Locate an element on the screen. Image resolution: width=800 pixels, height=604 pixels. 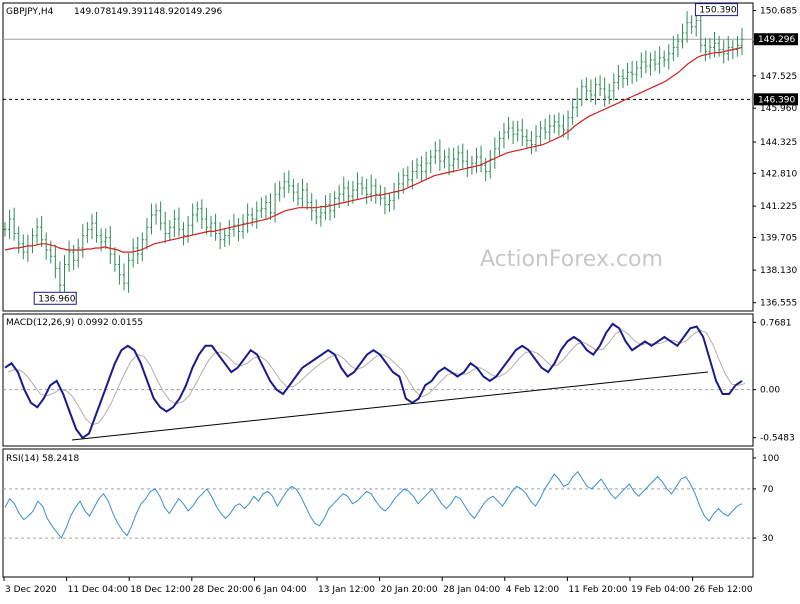
annotation-label: 150.390 is located at coordinates (717, 11).